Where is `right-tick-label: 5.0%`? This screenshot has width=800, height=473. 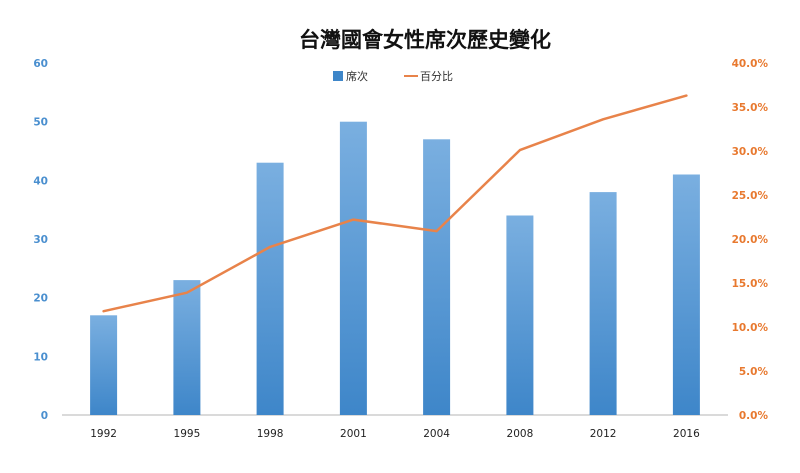 right-tick-label: 5.0% is located at coordinates (754, 372).